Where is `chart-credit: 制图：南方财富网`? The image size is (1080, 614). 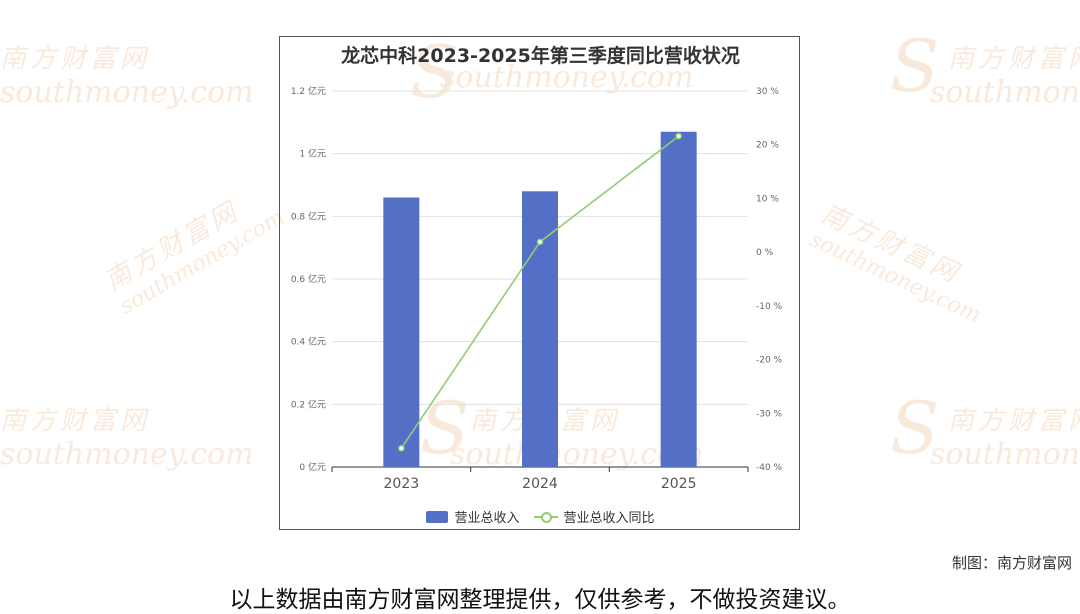 chart-credit: 制图：南方财富网 is located at coordinates (1011, 563).